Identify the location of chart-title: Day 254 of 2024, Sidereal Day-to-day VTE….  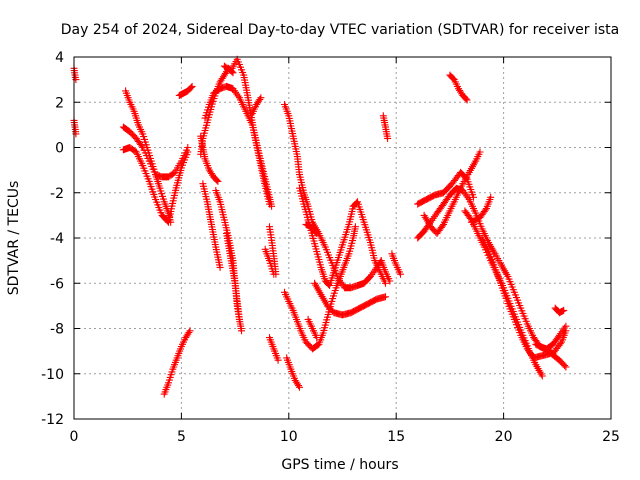
(340, 30).